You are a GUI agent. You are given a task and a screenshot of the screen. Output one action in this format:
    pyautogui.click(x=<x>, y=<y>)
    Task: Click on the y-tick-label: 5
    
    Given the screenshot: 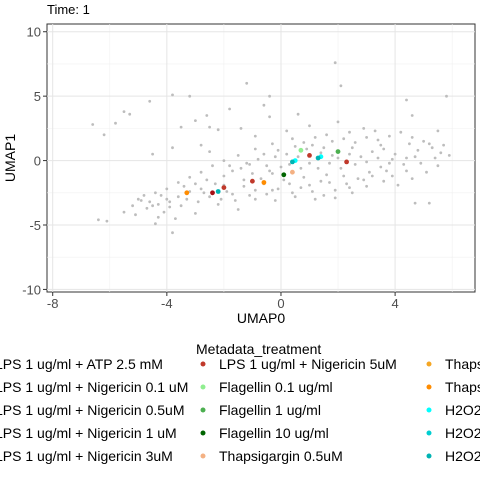 What is the action you would take?
    pyautogui.click(x=37, y=96)
    